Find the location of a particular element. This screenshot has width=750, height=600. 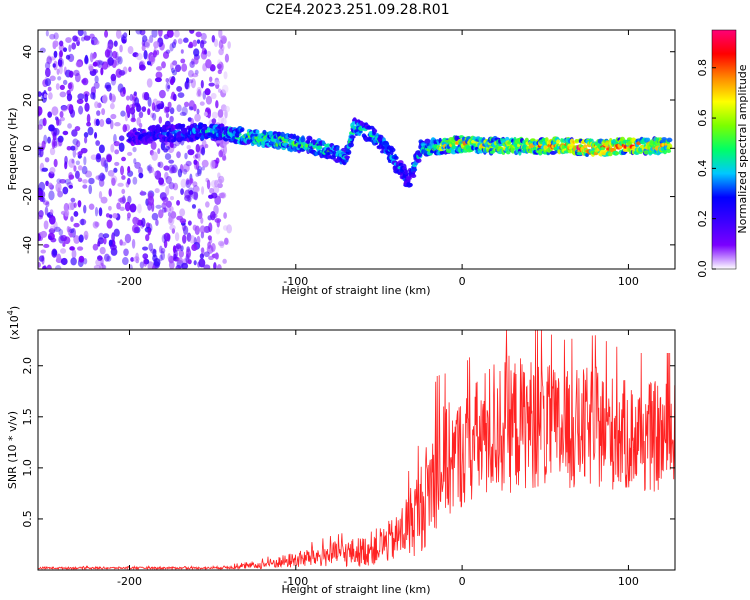

y-tick-label: 0 is located at coordinates (27, 148).